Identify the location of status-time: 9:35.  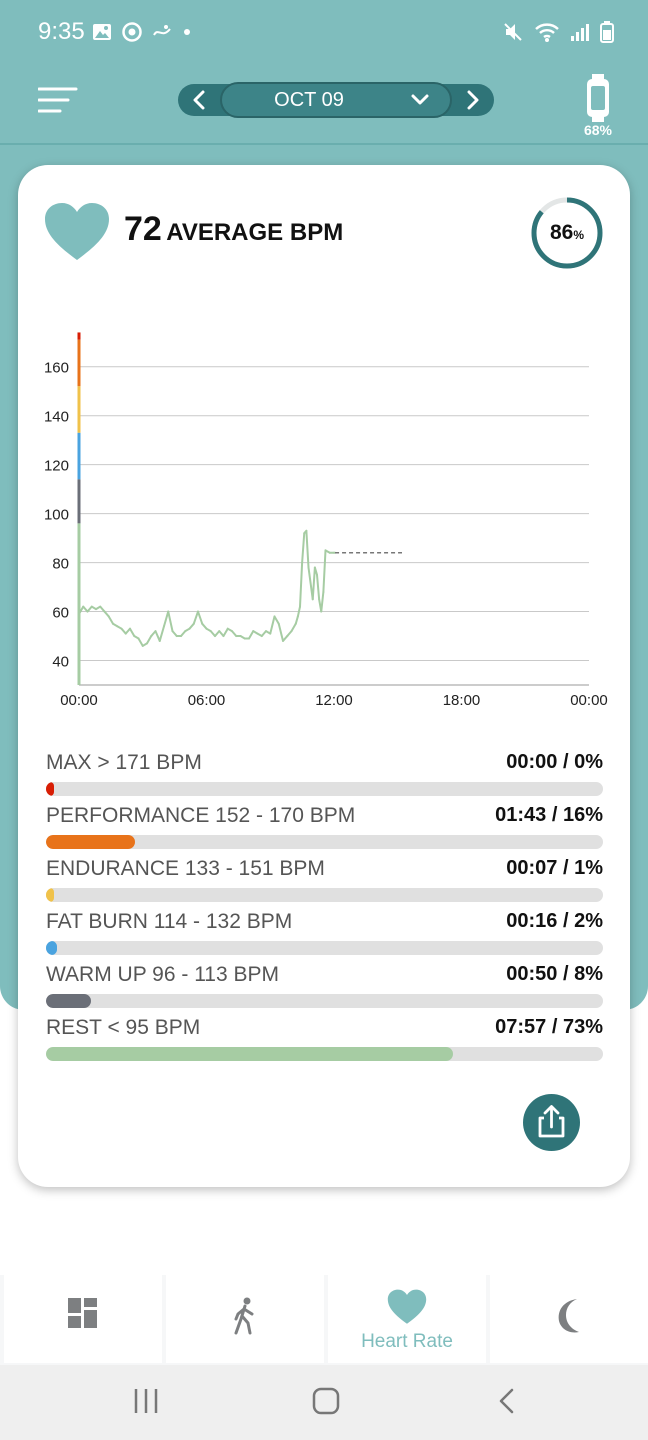
(61, 31).